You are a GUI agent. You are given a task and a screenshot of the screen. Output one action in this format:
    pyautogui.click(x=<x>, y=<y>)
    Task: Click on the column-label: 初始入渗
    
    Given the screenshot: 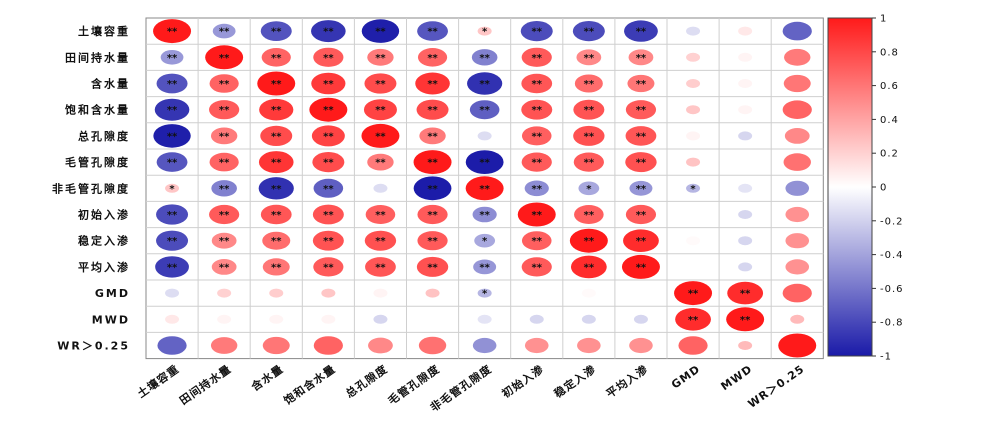 What is the action you would take?
    pyautogui.click(x=522, y=381)
    